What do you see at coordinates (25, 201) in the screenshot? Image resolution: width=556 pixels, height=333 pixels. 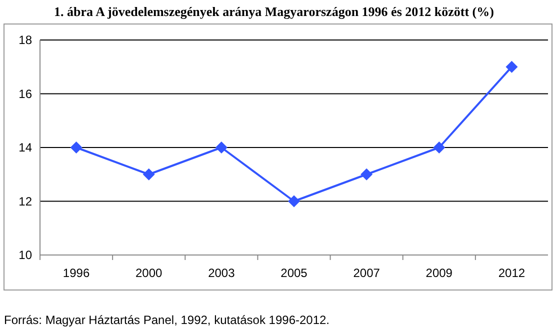 I see `y-tick-label: 12` at bounding box center [25, 201].